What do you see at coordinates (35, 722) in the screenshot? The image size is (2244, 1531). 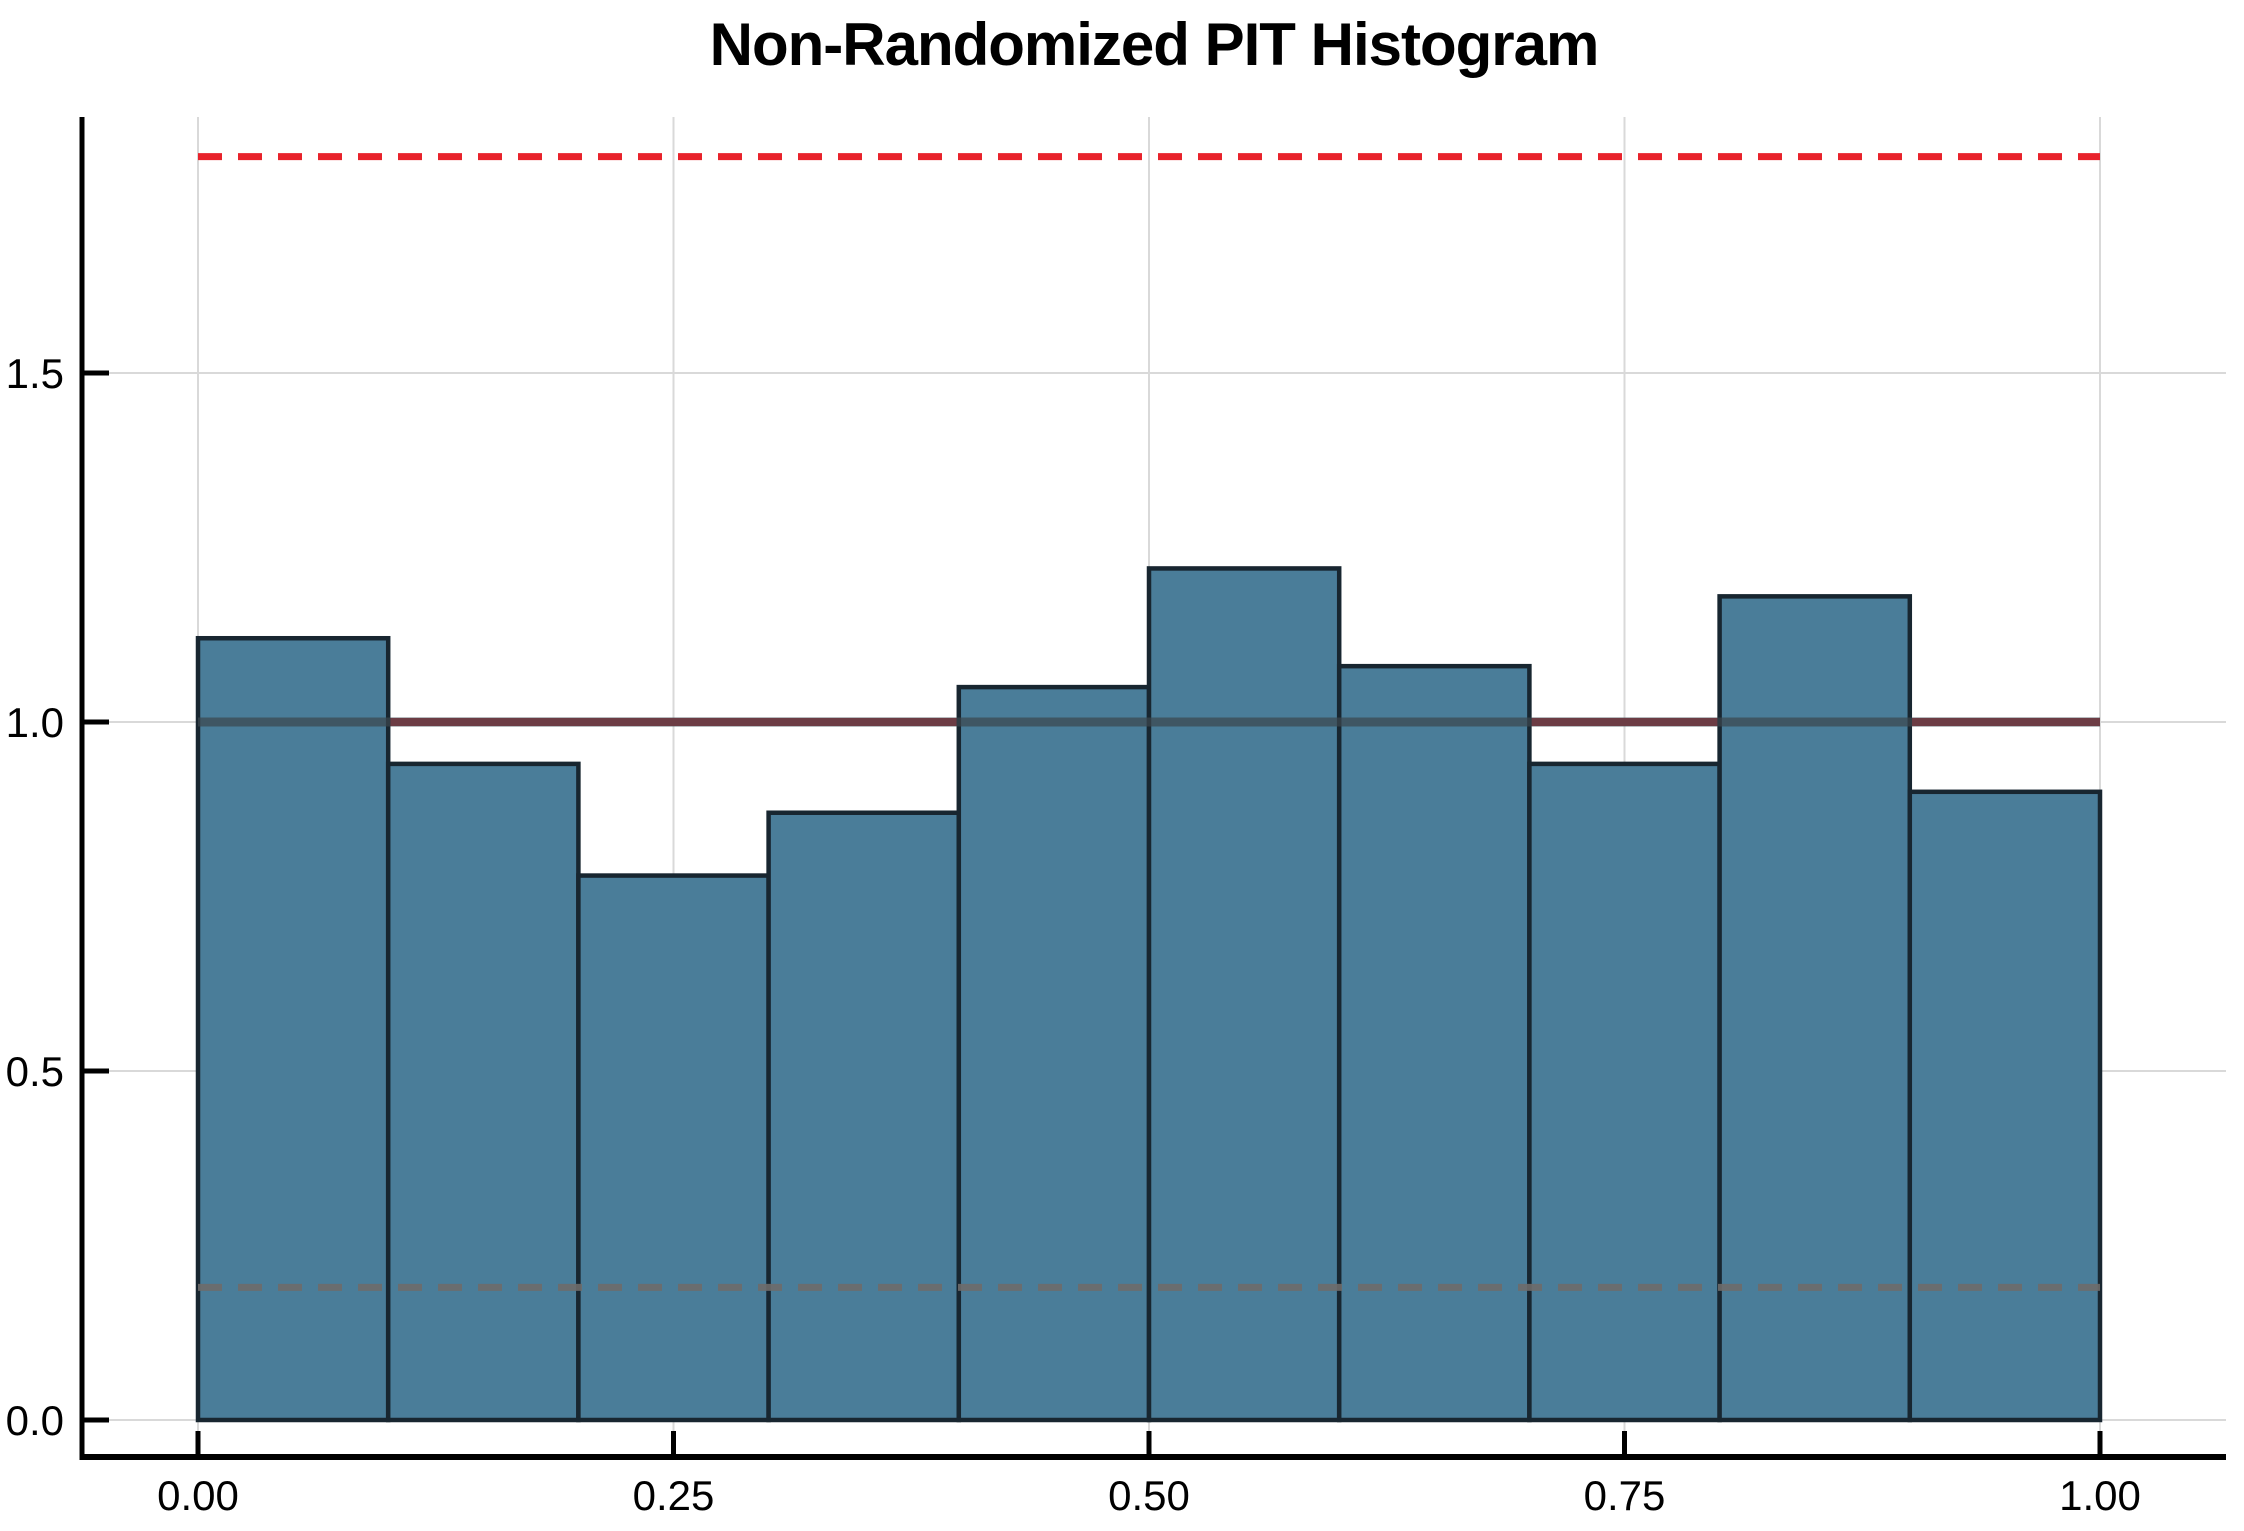 I see `y-tick-label: 1.0` at bounding box center [35, 722].